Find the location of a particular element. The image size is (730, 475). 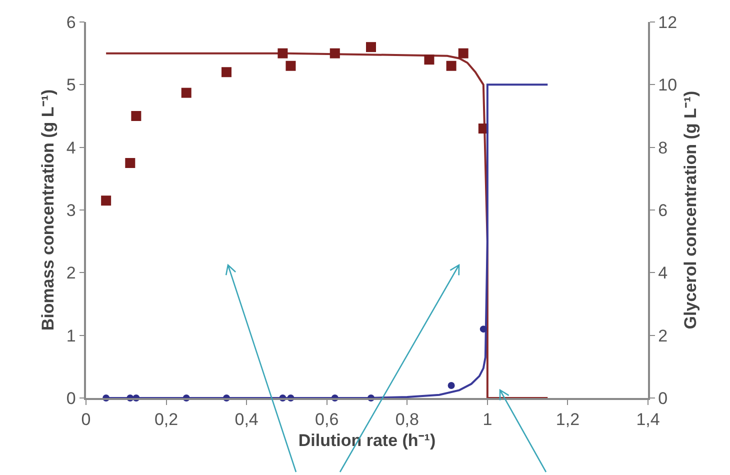

x-tick-label: 0,2 is located at coordinates (166, 420).